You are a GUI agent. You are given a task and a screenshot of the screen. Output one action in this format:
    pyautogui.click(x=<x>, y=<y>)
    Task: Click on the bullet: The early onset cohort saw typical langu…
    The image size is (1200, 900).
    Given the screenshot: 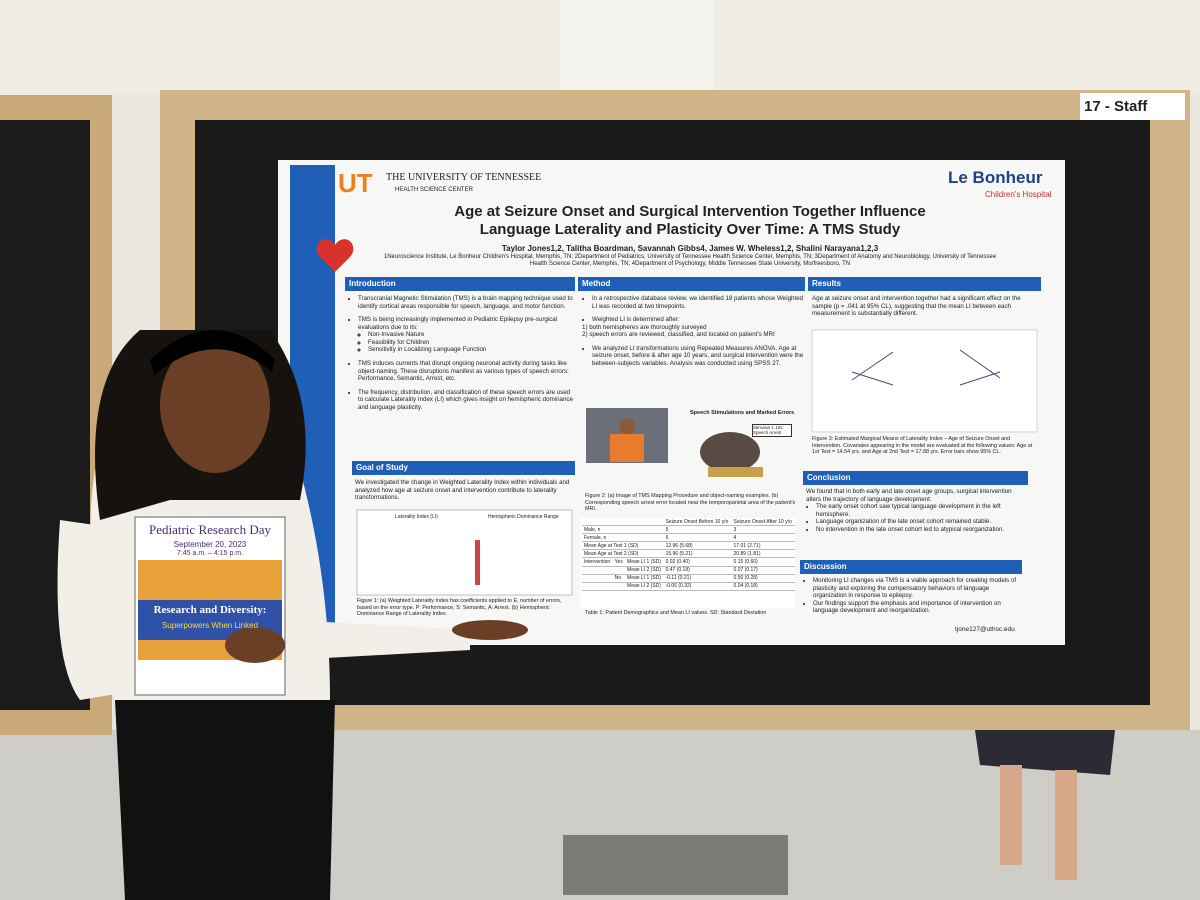 What is the action you would take?
    pyautogui.click(x=921, y=510)
    